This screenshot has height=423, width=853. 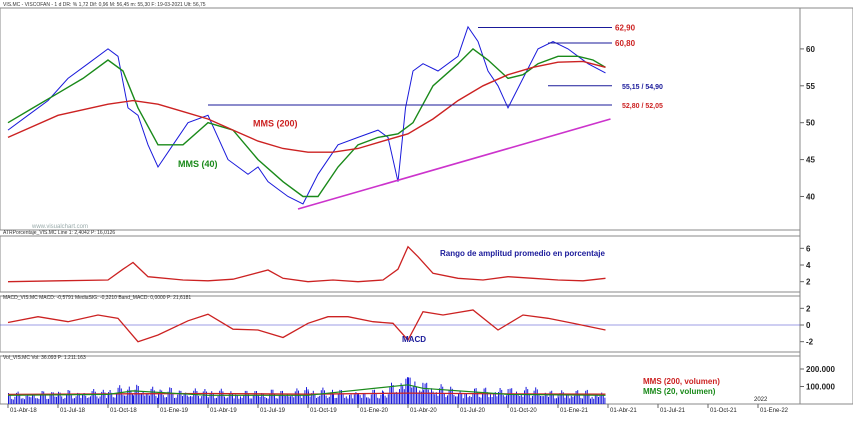 What do you see at coordinates (810, 196) in the screenshot?
I see `price-y-tick-label: 40` at bounding box center [810, 196].